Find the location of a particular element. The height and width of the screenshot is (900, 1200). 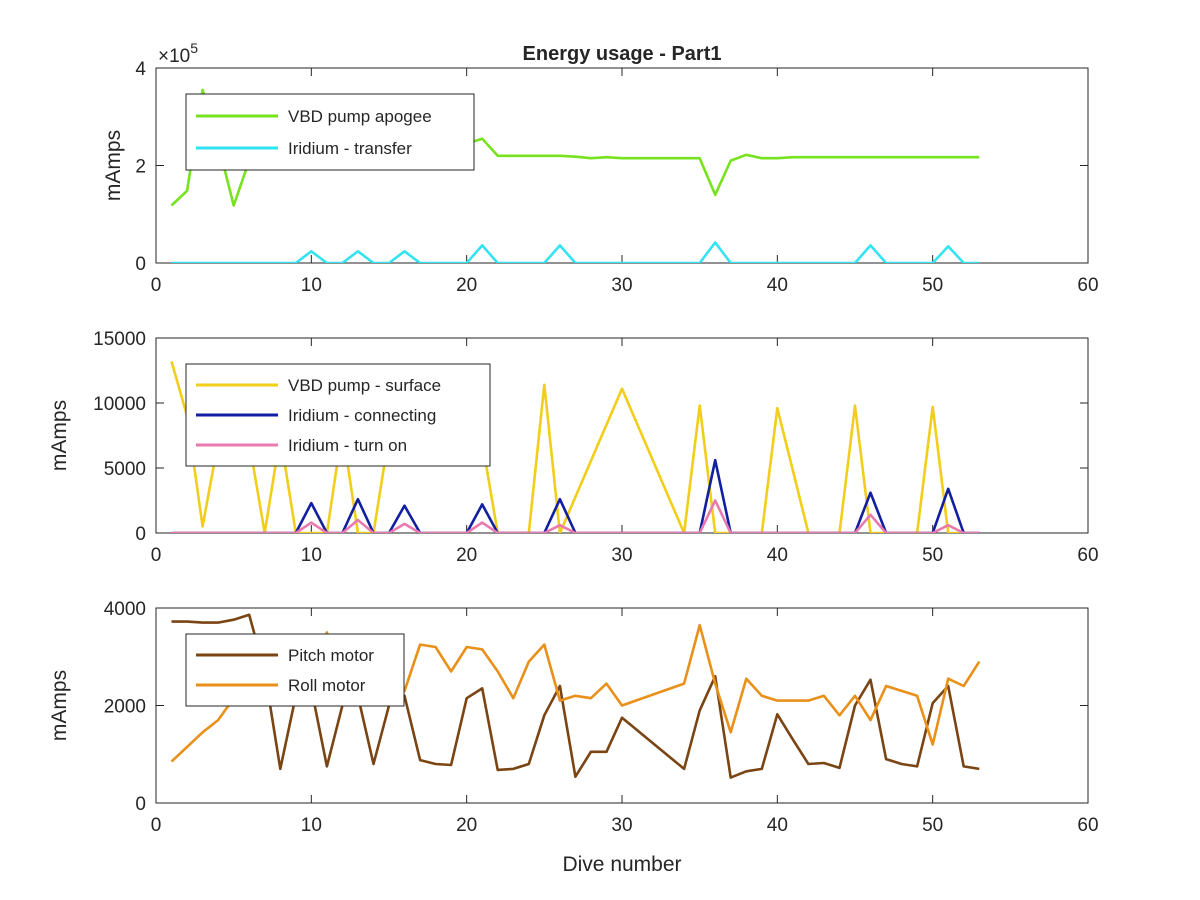

legend-entry: VBD pump - surface is located at coordinates (364, 385).